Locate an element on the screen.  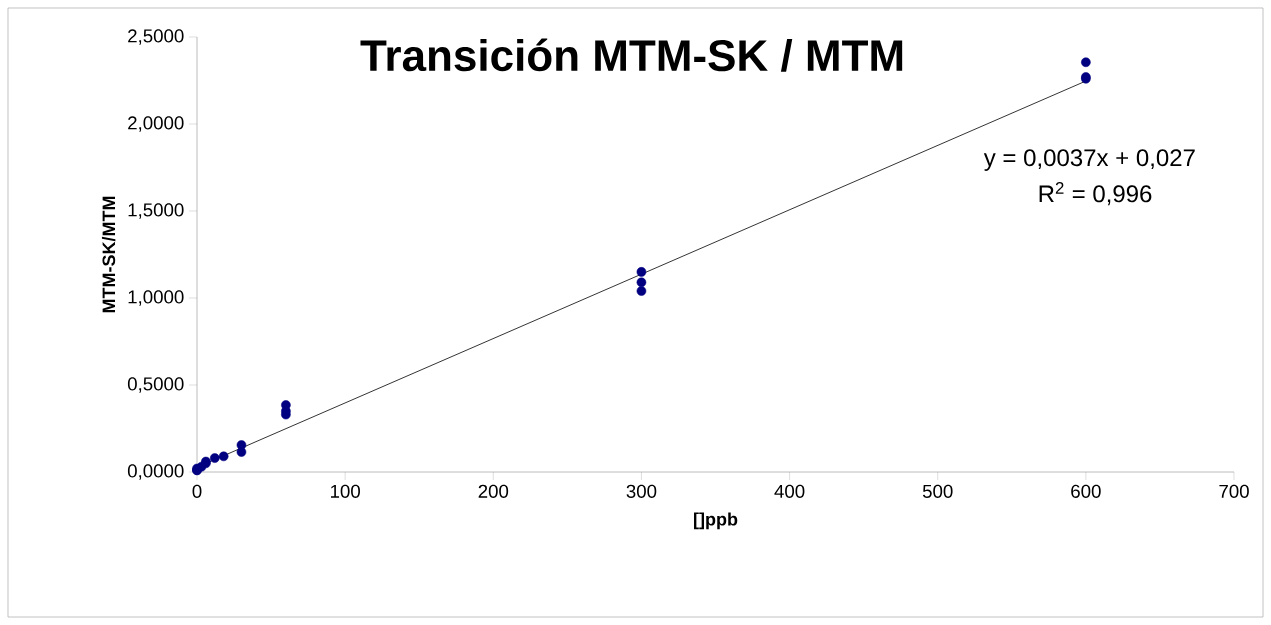
annotation: y = 0,0037x + 0,027 is located at coordinates (1089, 160).